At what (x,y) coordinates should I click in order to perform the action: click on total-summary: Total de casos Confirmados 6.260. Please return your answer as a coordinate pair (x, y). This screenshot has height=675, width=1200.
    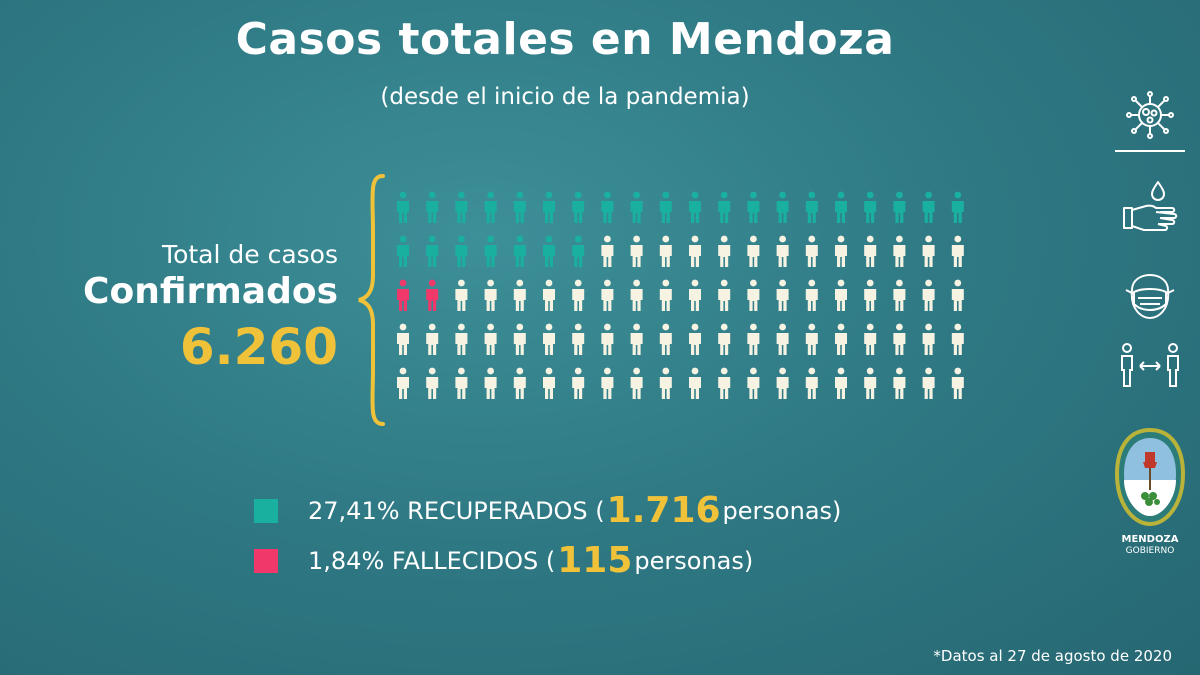
    Looking at the image, I should click on (210, 309).